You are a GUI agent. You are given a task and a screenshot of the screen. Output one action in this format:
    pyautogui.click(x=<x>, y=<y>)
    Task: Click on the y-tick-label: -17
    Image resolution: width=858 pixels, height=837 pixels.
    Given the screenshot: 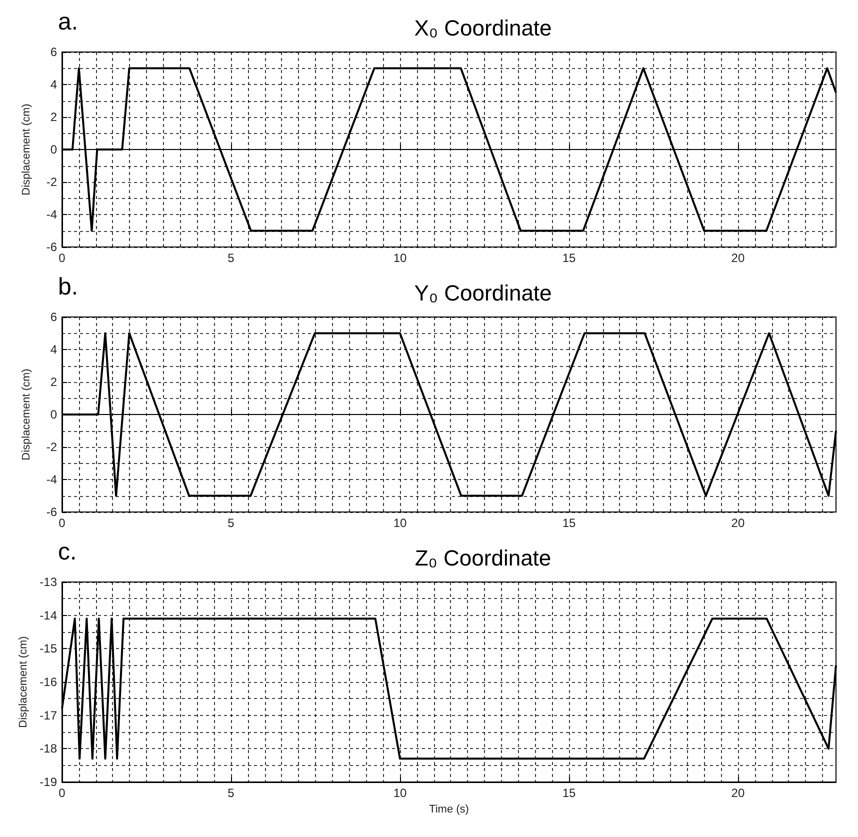 What is the action you would take?
    pyautogui.click(x=49, y=715)
    